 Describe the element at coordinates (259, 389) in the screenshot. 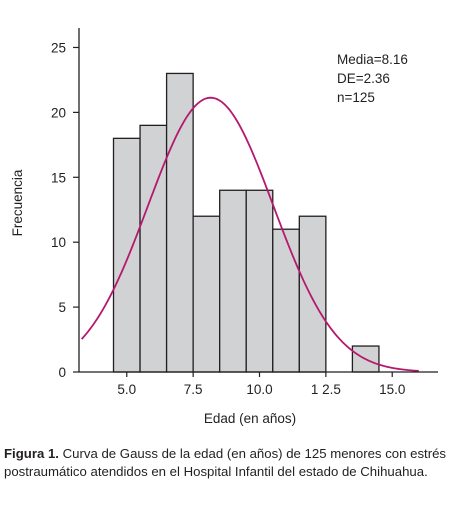

I see `x-tick-label: 10.0` at that location.